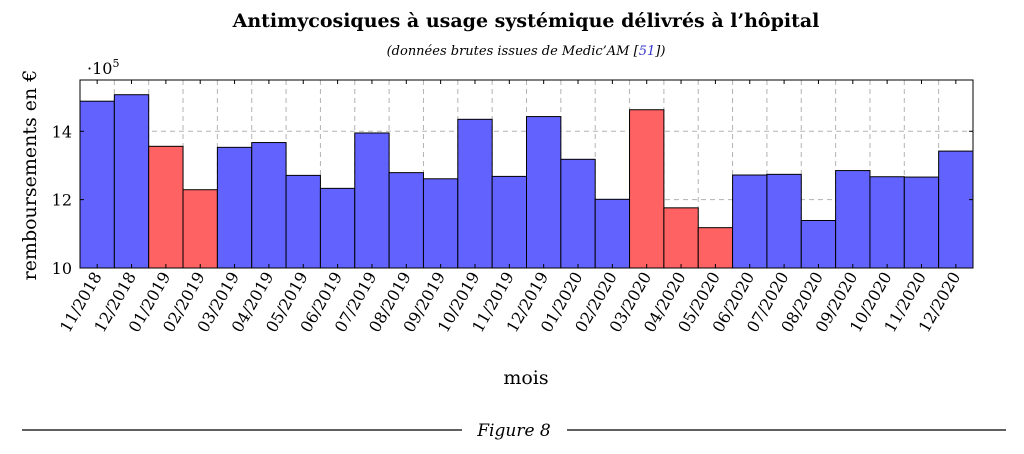  Describe the element at coordinates (99, 68) in the screenshot. I see `y-scale-base: ·10` at that location.